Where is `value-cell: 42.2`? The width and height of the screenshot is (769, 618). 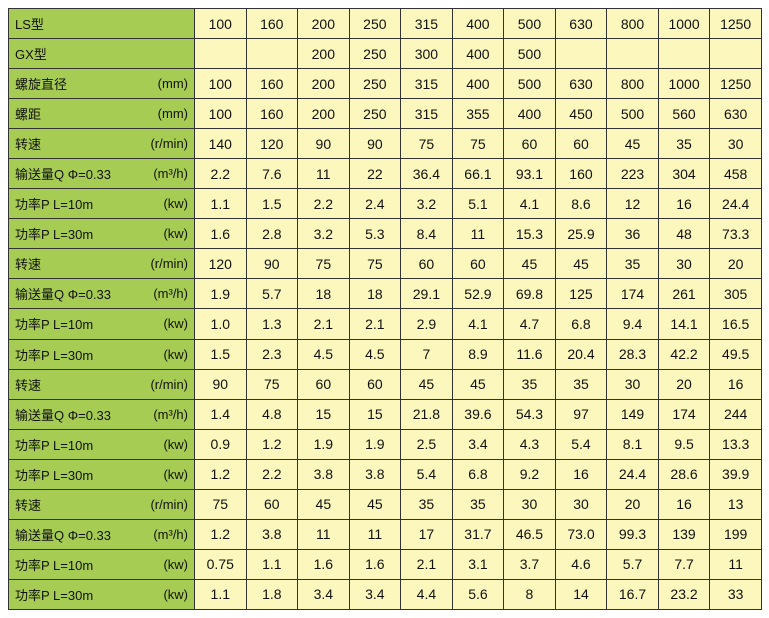
value-cell: 42.2 is located at coordinates (684, 354).